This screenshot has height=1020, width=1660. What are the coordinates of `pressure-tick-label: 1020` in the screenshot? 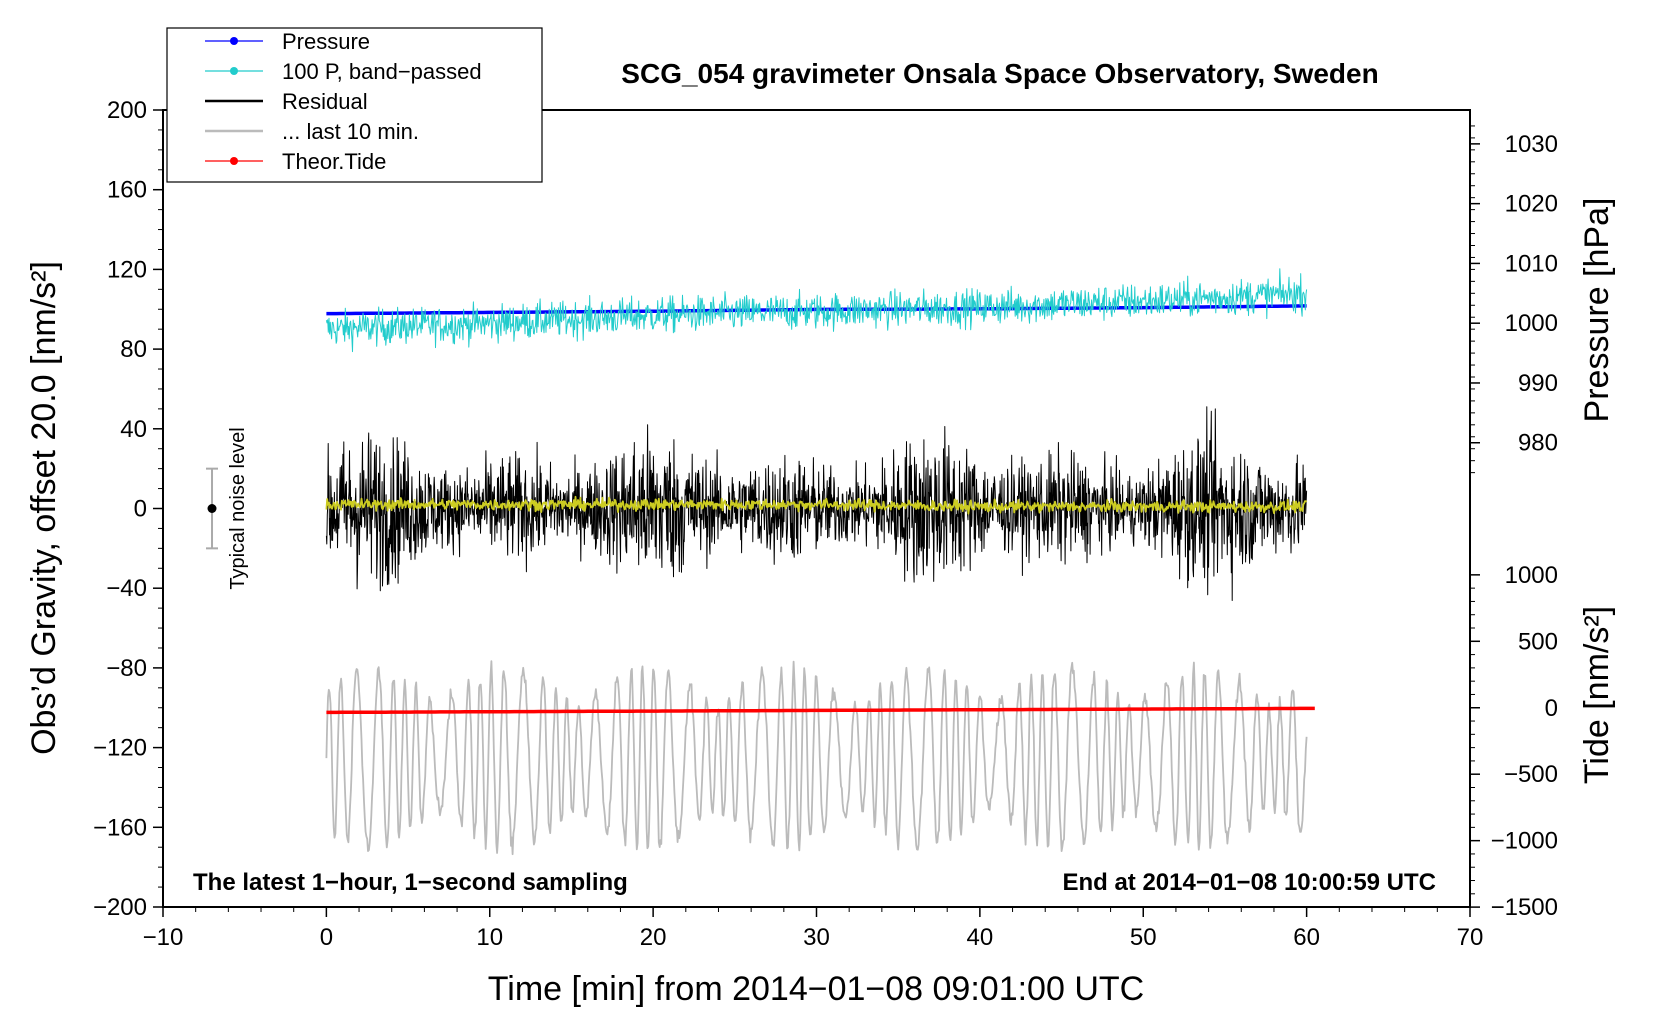 It's located at (1531, 204).